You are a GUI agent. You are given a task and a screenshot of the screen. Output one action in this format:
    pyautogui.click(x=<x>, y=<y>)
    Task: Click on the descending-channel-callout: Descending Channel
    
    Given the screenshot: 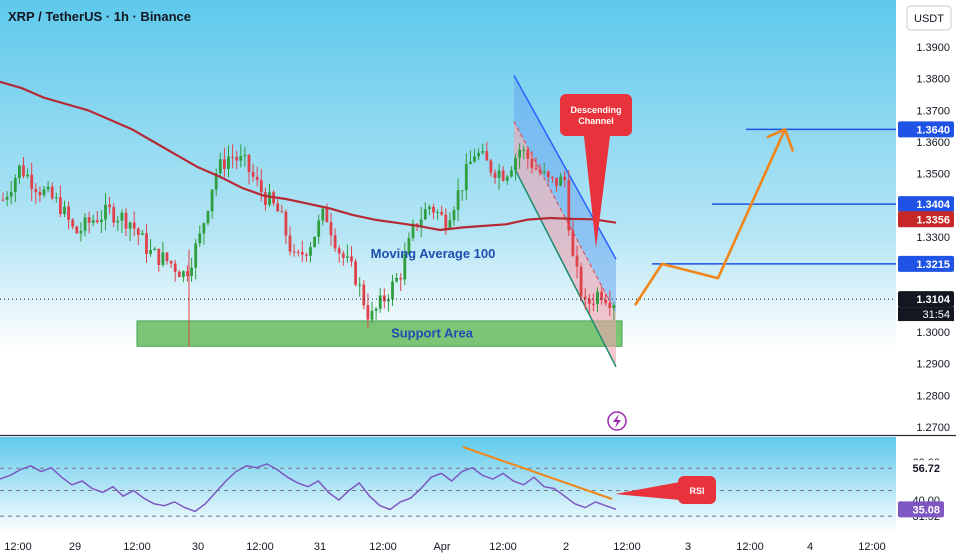 What is the action you would take?
    pyautogui.click(x=596, y=171)
    